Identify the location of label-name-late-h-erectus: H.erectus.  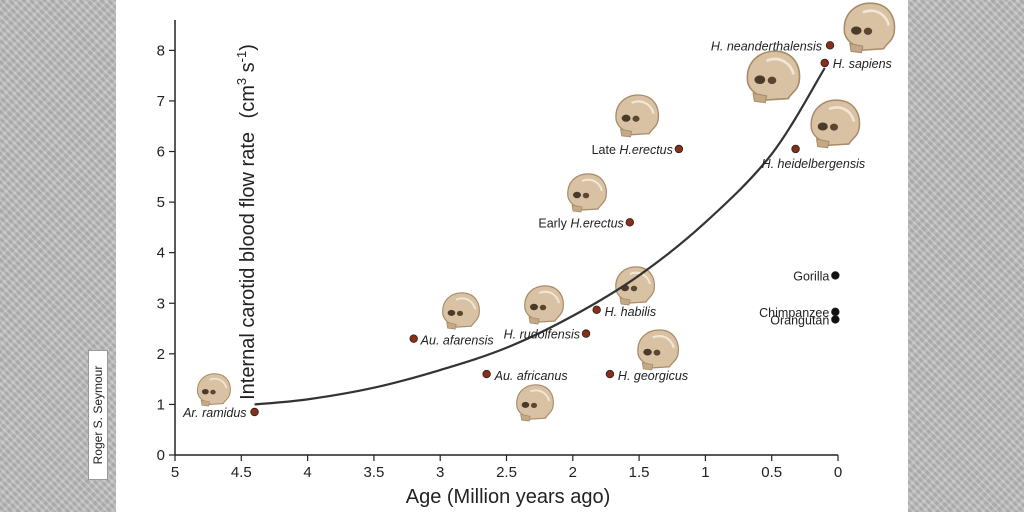
(646, 150).